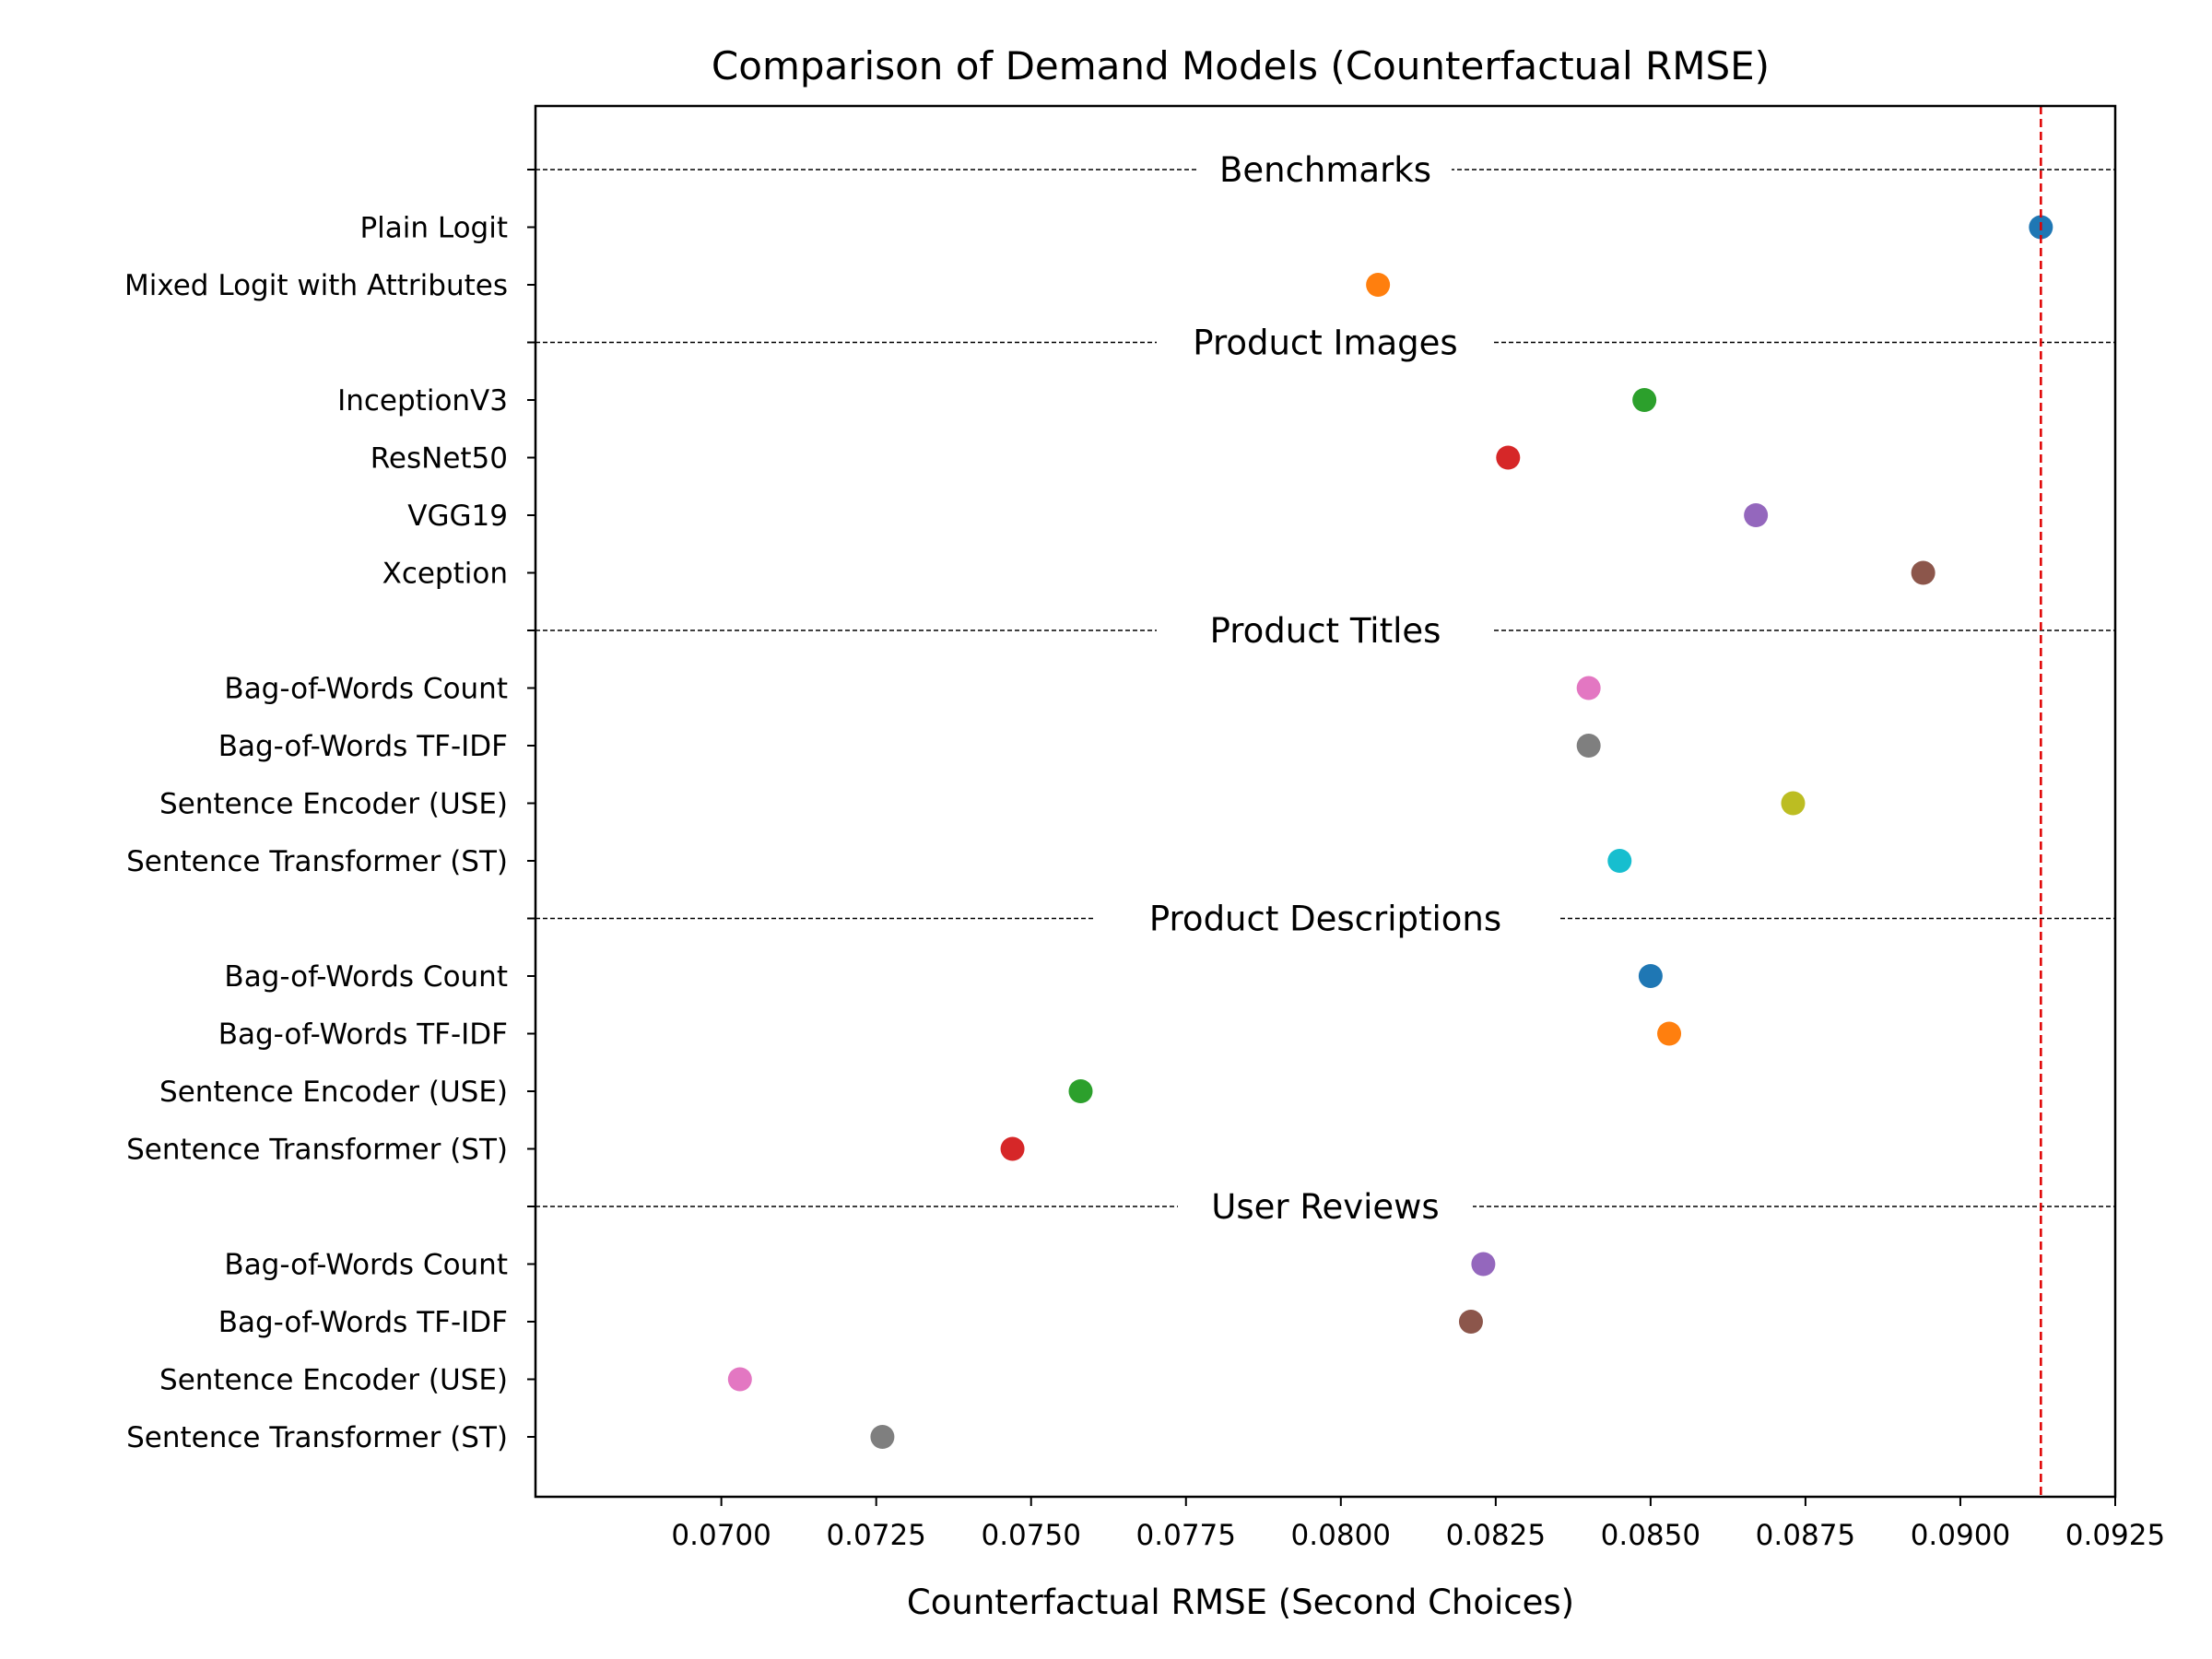  I want to click on x-tick-label: 0.0850, so click(1650, 1535).